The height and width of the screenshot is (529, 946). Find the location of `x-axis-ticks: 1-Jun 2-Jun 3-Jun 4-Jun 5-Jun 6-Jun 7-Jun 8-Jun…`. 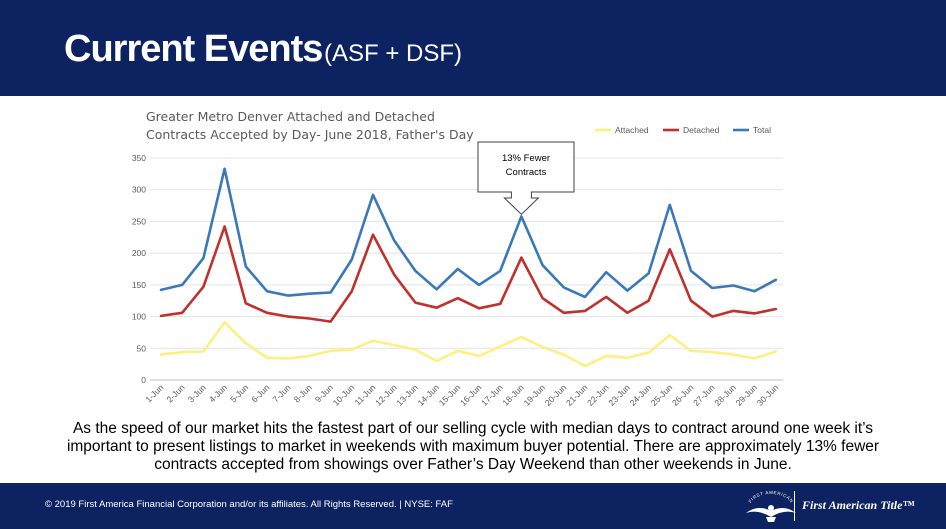

x-axis-ticks: 1-Jun 2-Jun 3-Jun 4-Jun 5-Jun 6-Jun 7-Jun 8-Jun… is located at coordinates (461, 395).